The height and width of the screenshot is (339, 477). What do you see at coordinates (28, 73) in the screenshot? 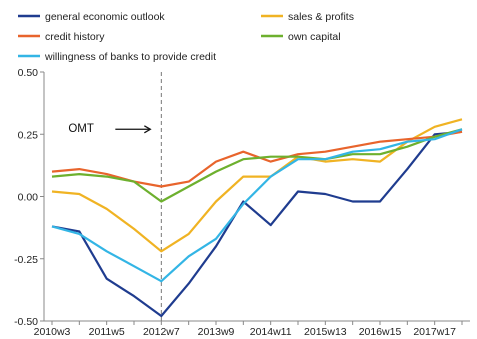
I see `y-tick-label: 0.50` at bounding box center [28, 73].